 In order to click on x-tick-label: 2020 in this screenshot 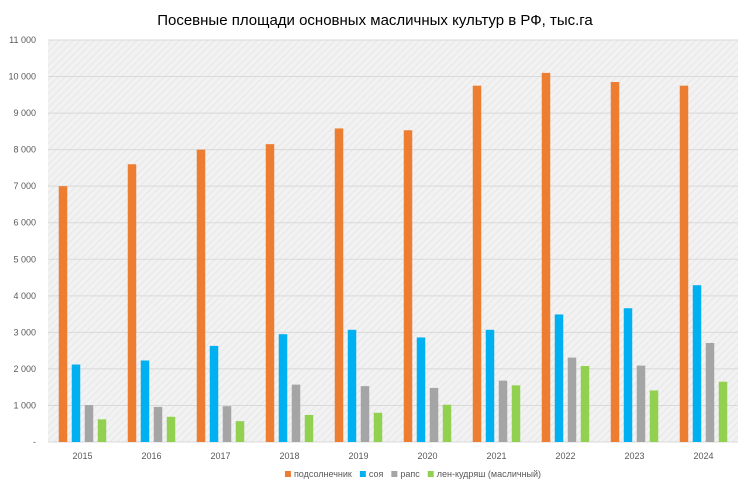, I will do `click(427, 456)`.